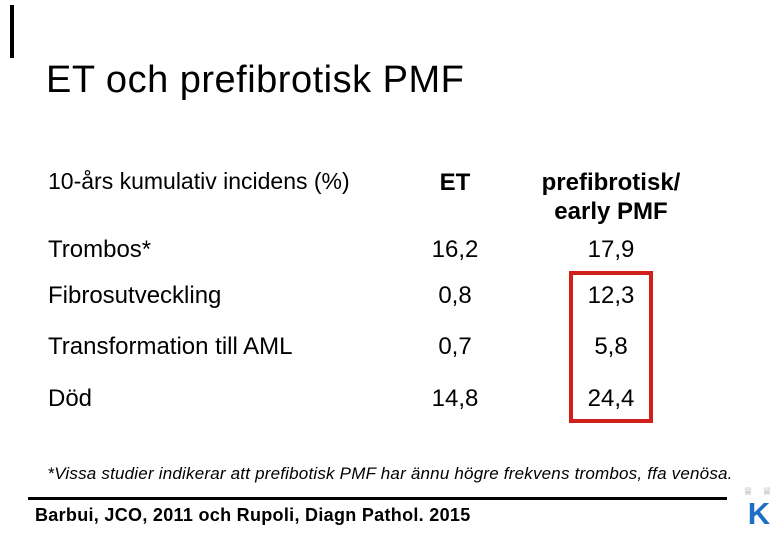 The height and width of the screenshot is (540, 780). Describe the element at coordinates (199, 181) in the screenshot. I see `table-row-header: 10-års kumulativ incidens (%)` at that location.